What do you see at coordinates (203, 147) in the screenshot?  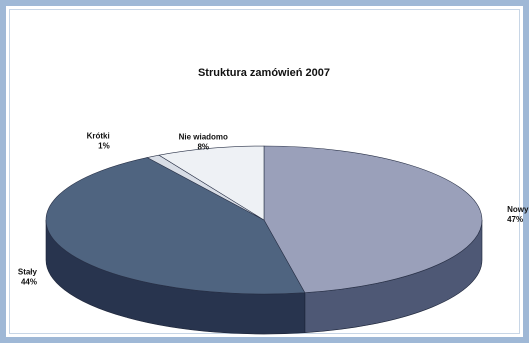 I see `pie-label-value: 8%` at bounding box center [203, 147].